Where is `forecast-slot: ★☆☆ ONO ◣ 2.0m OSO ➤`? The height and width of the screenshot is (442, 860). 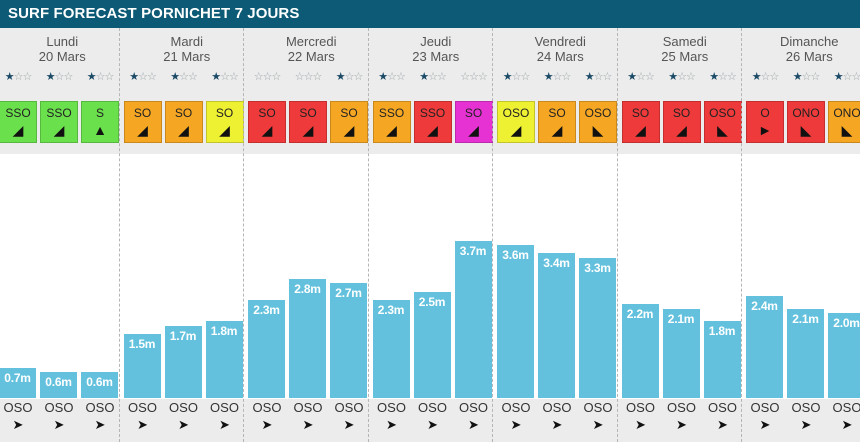
forecast-slot: ★☆☆ ONO ◣ 2.0m OSO ➤ is located at coordinates (844, 235).